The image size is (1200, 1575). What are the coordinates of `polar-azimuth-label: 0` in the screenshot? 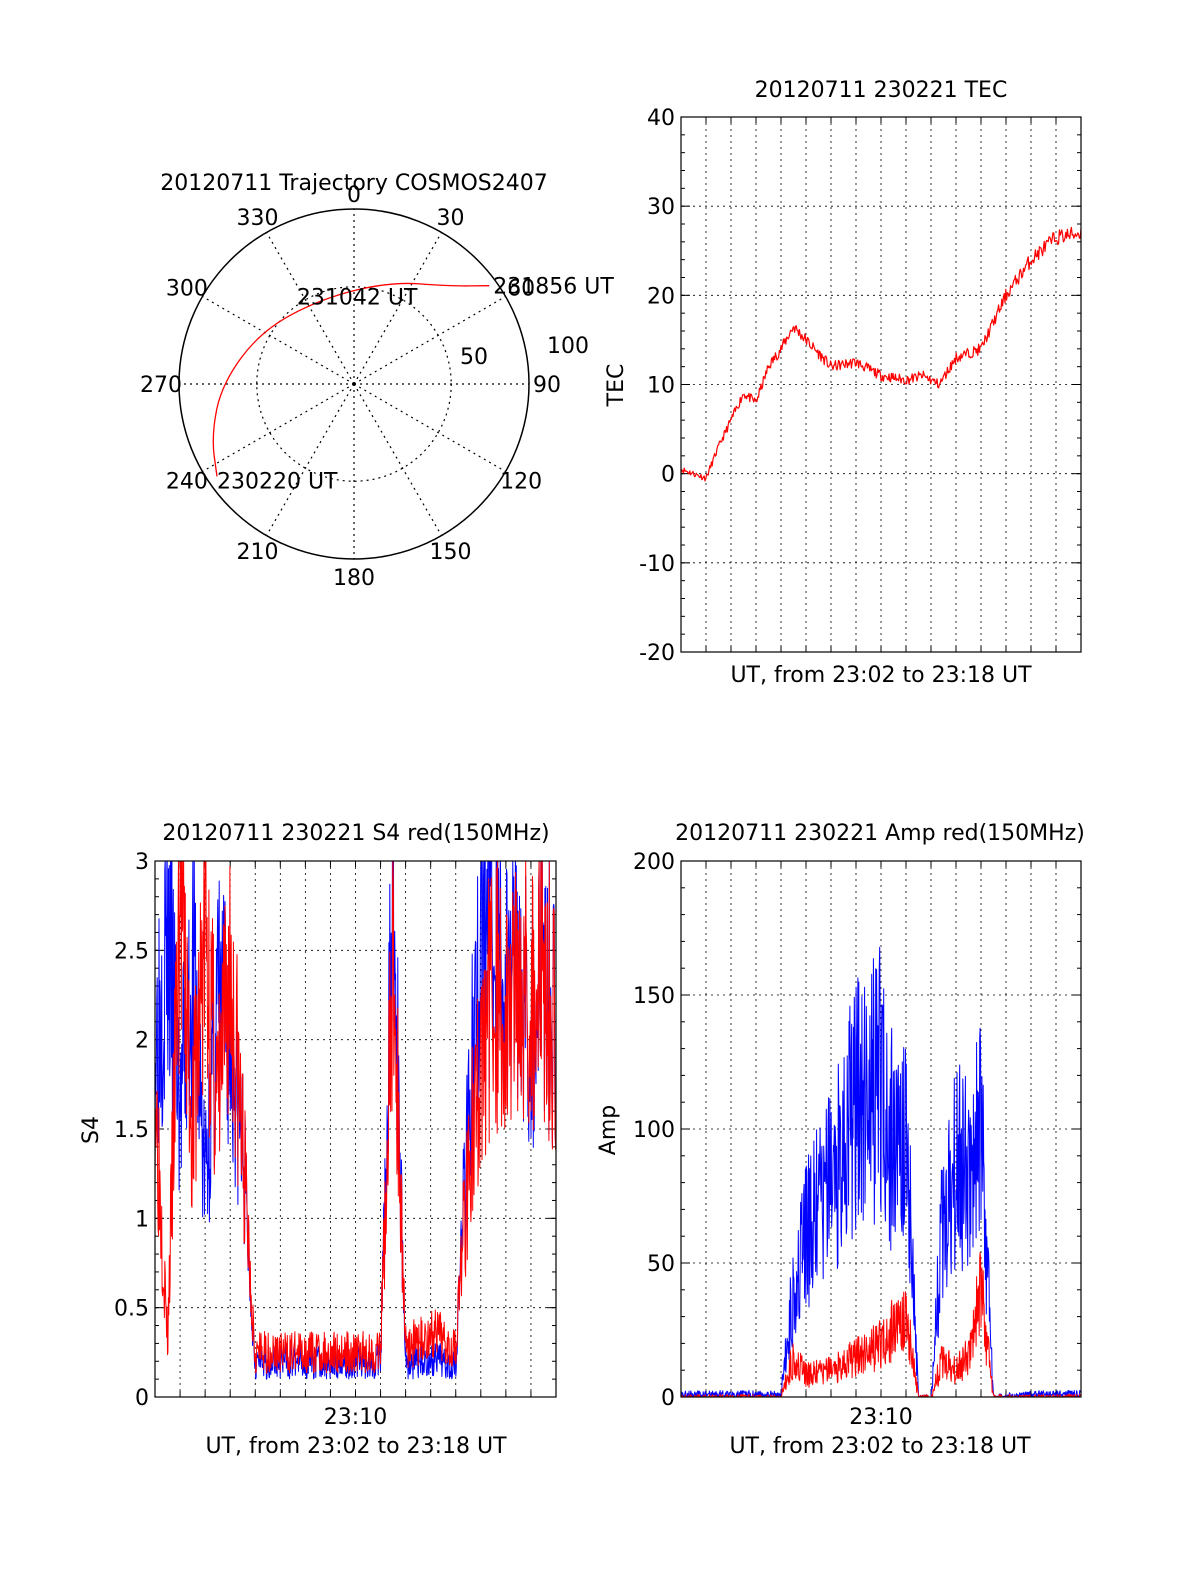 It's located at (354, 195).